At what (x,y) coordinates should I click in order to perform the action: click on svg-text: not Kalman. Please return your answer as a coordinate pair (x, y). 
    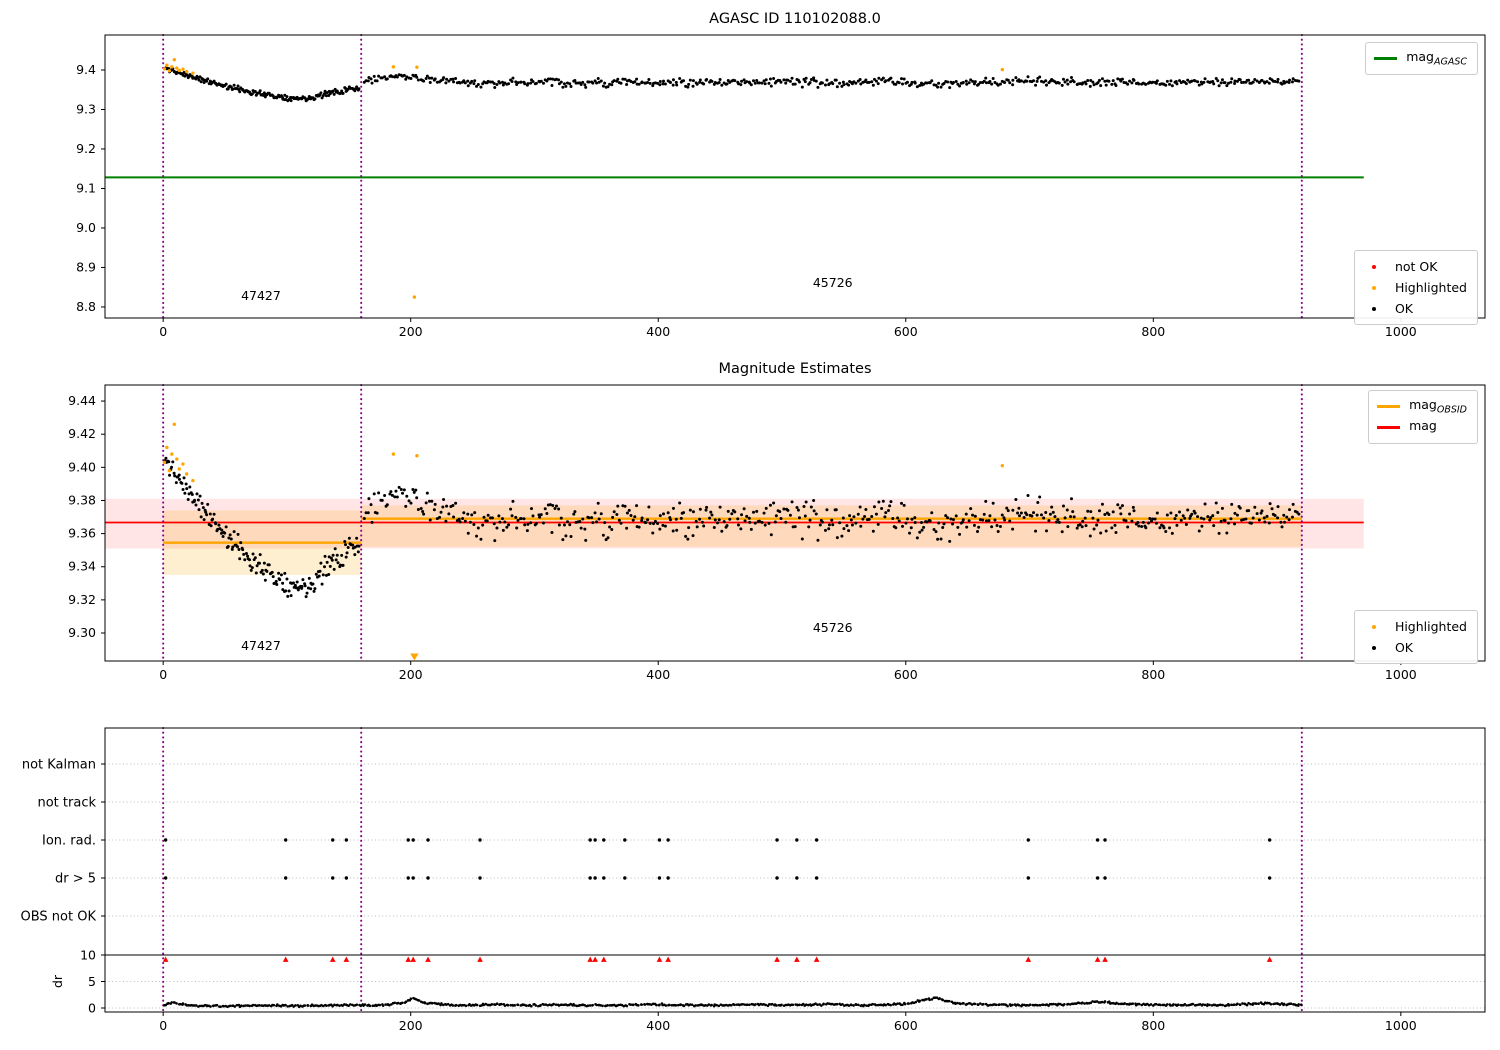
    Looking at the image, I should click on (59, 765).